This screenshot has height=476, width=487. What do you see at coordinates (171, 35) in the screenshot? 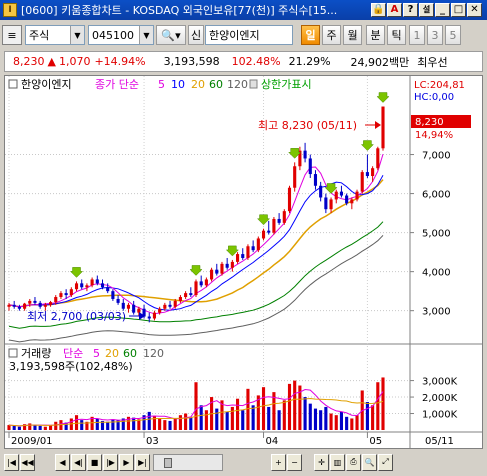
I see `search-button: 🔍▾` at bounding box center [171, 35].